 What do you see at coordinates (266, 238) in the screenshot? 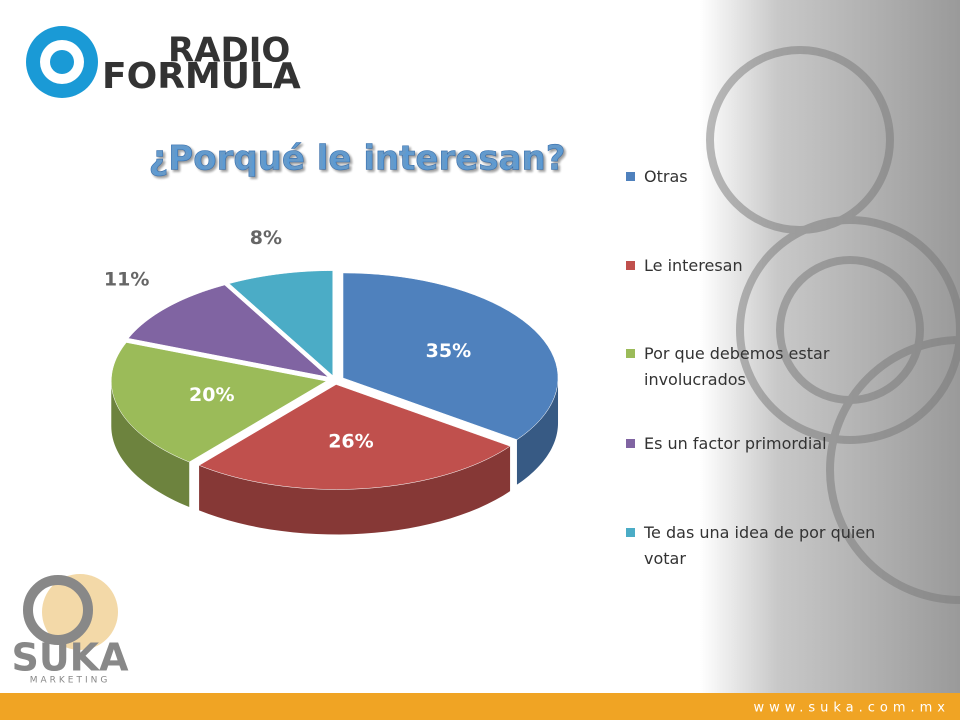
I see `data-label: 8%` at bounding box center [266, 238].